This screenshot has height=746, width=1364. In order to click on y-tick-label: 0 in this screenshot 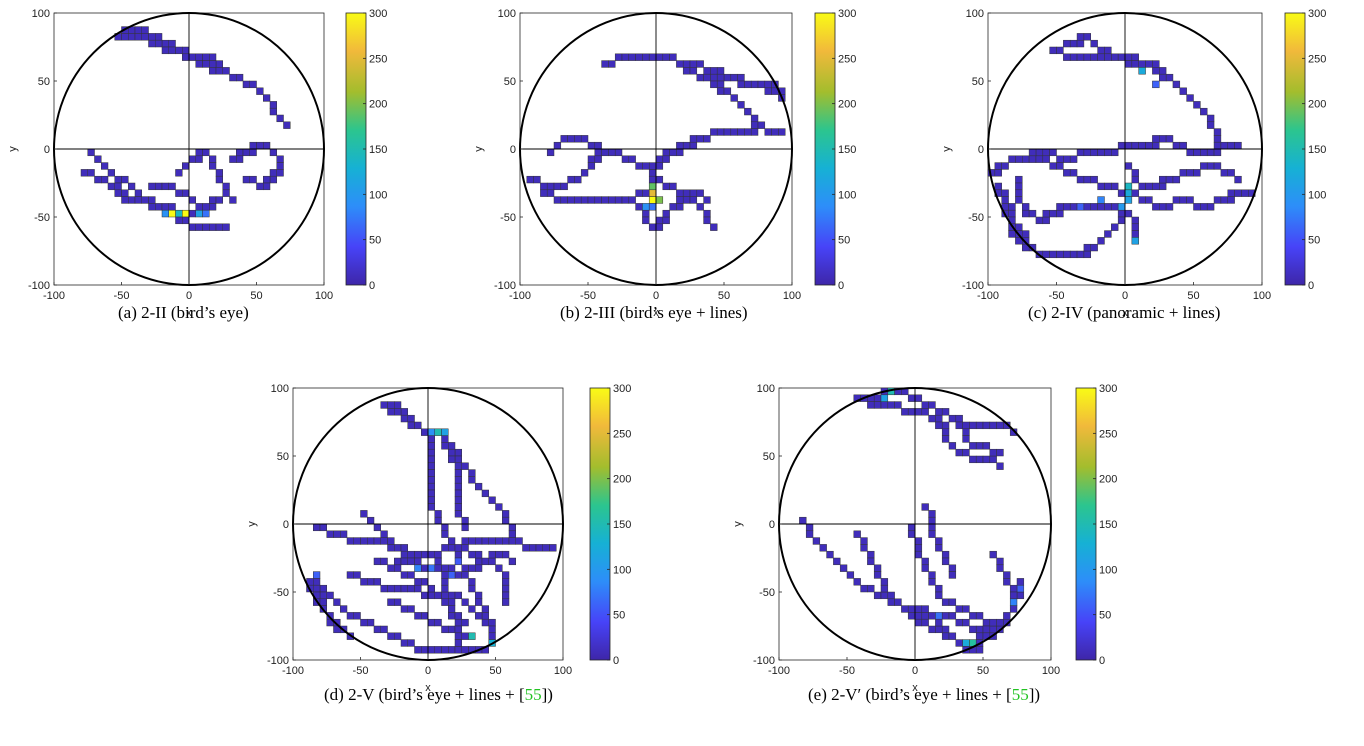, I will do `click(513, 150)`.